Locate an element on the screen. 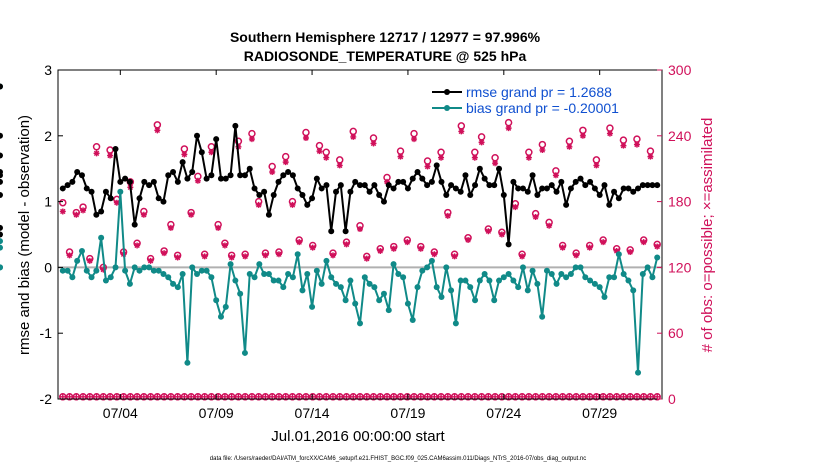 The height and width of the screenshot is (470, 830). x-axis-label: Jul.01,2016 00:00:00 start is located at coordinates (358, 436).